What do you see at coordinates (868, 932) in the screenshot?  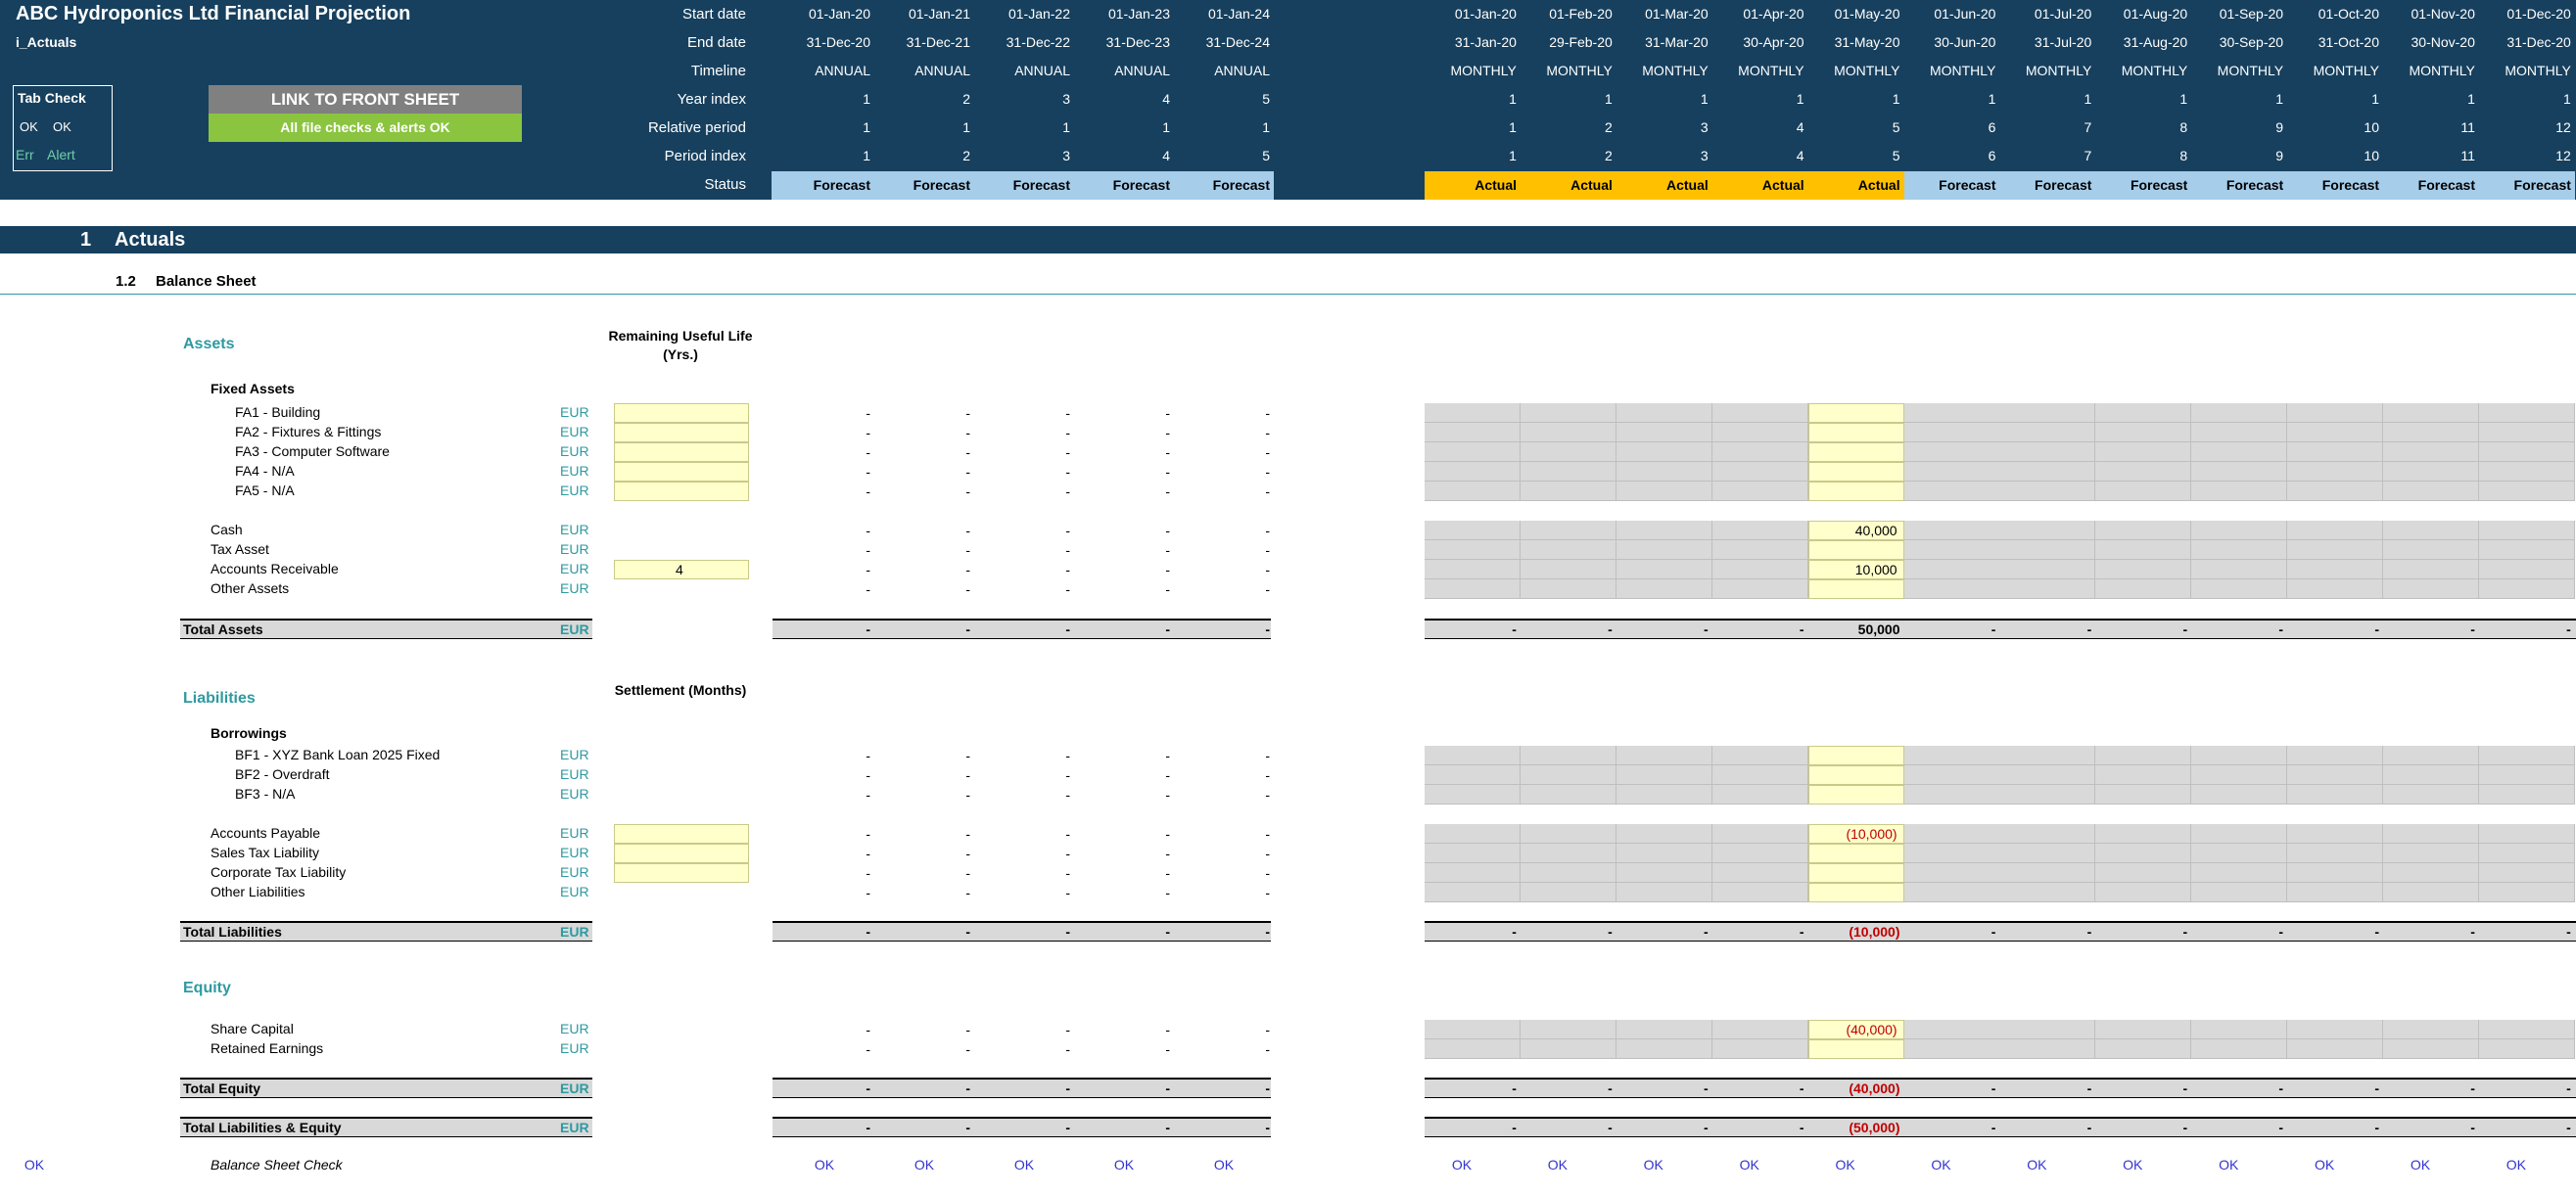 I see `total-dash-total_liab-1: -` at bounding box center [868, 932].